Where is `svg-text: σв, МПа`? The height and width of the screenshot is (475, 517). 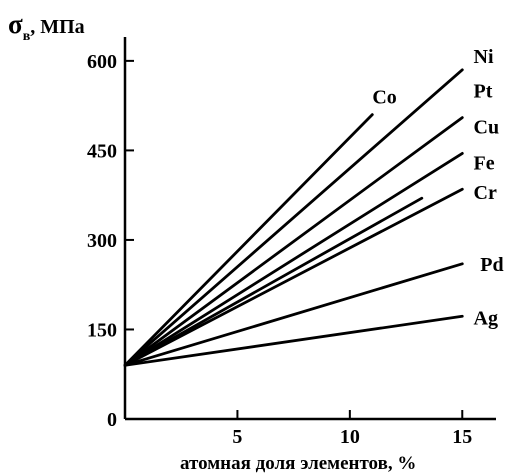
svg-text: σв, МПа is located at coordinates (46, 26).